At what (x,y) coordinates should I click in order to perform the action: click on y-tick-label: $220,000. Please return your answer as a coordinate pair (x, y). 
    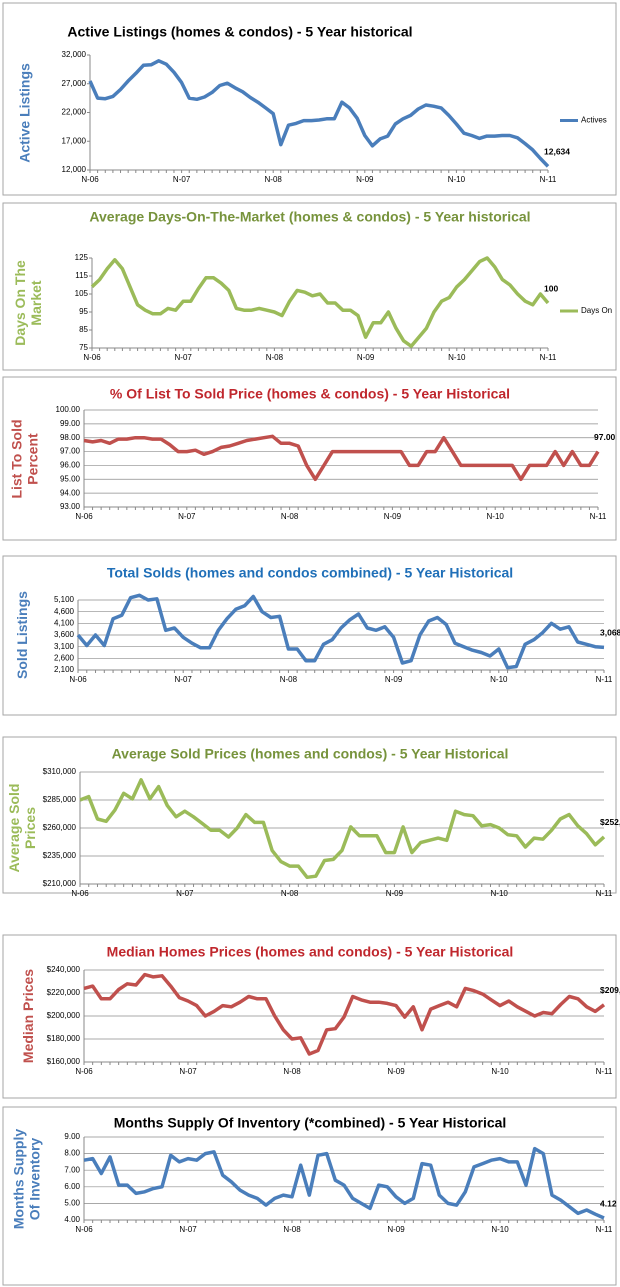
    Looking at the image, I should click on (64, 992).